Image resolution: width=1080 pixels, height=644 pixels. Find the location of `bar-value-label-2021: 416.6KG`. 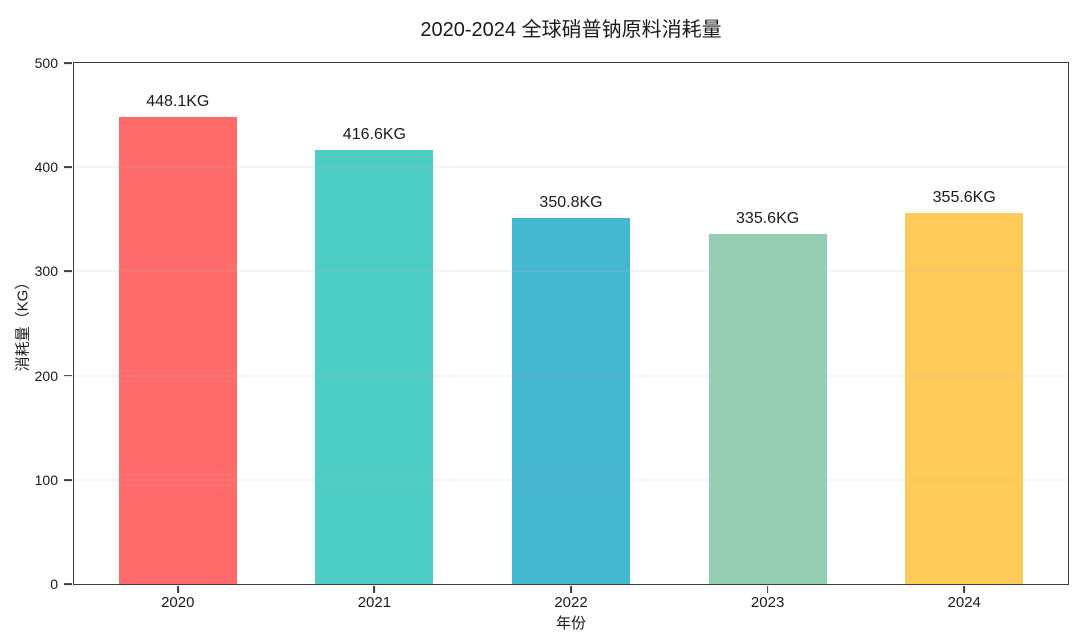

bar-value-label-2021: 416.6KG is located at coordinates (374, 134).